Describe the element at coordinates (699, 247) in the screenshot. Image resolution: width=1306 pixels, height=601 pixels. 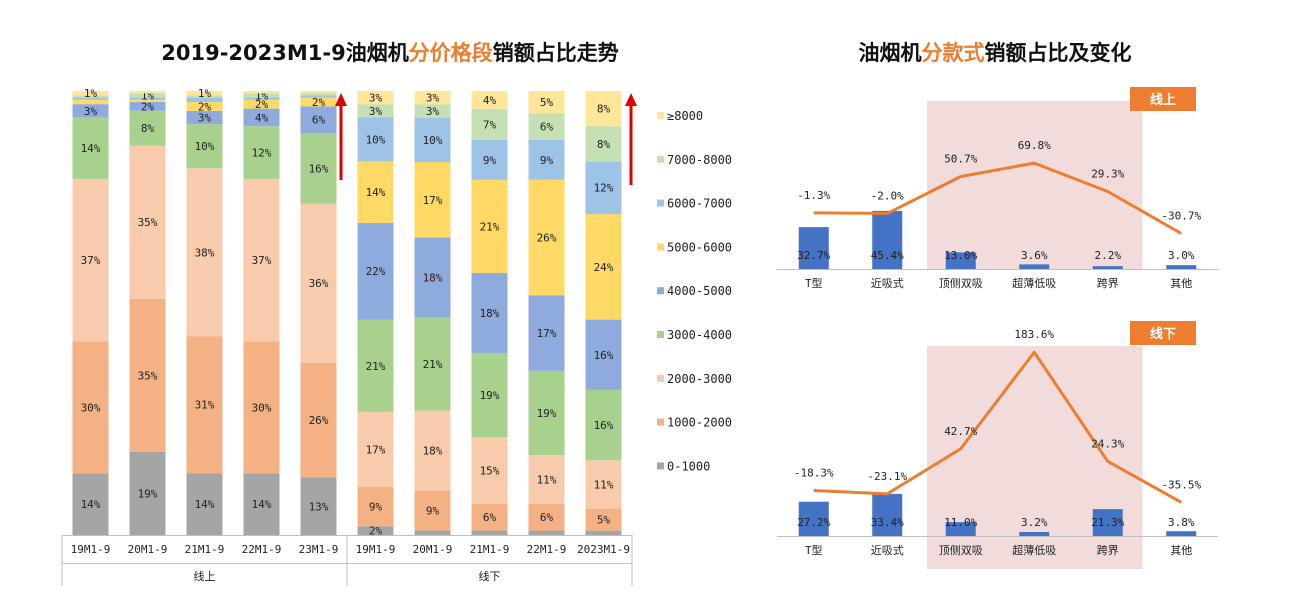
I see `legend-label: 5000-6000` at that location.